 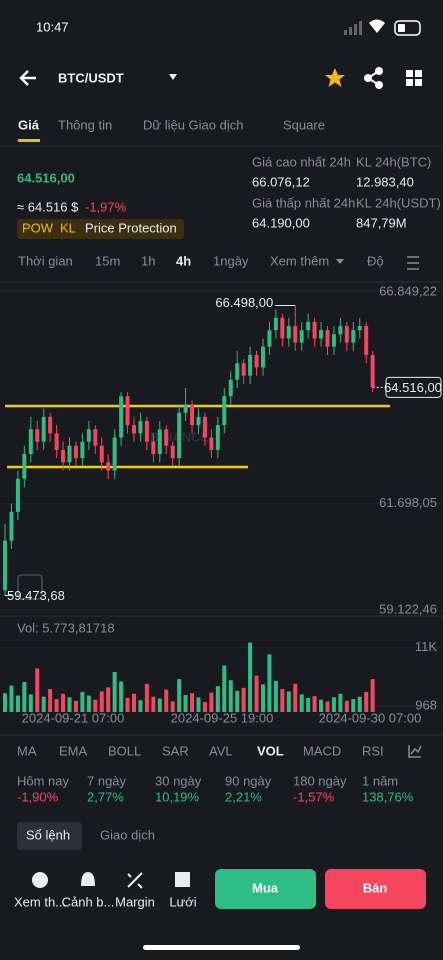 What do you see at coordinates (48, 206) in the screenshot?
I see `approx-price: ≈ 64.516 $` at bounding box center [48, 206].